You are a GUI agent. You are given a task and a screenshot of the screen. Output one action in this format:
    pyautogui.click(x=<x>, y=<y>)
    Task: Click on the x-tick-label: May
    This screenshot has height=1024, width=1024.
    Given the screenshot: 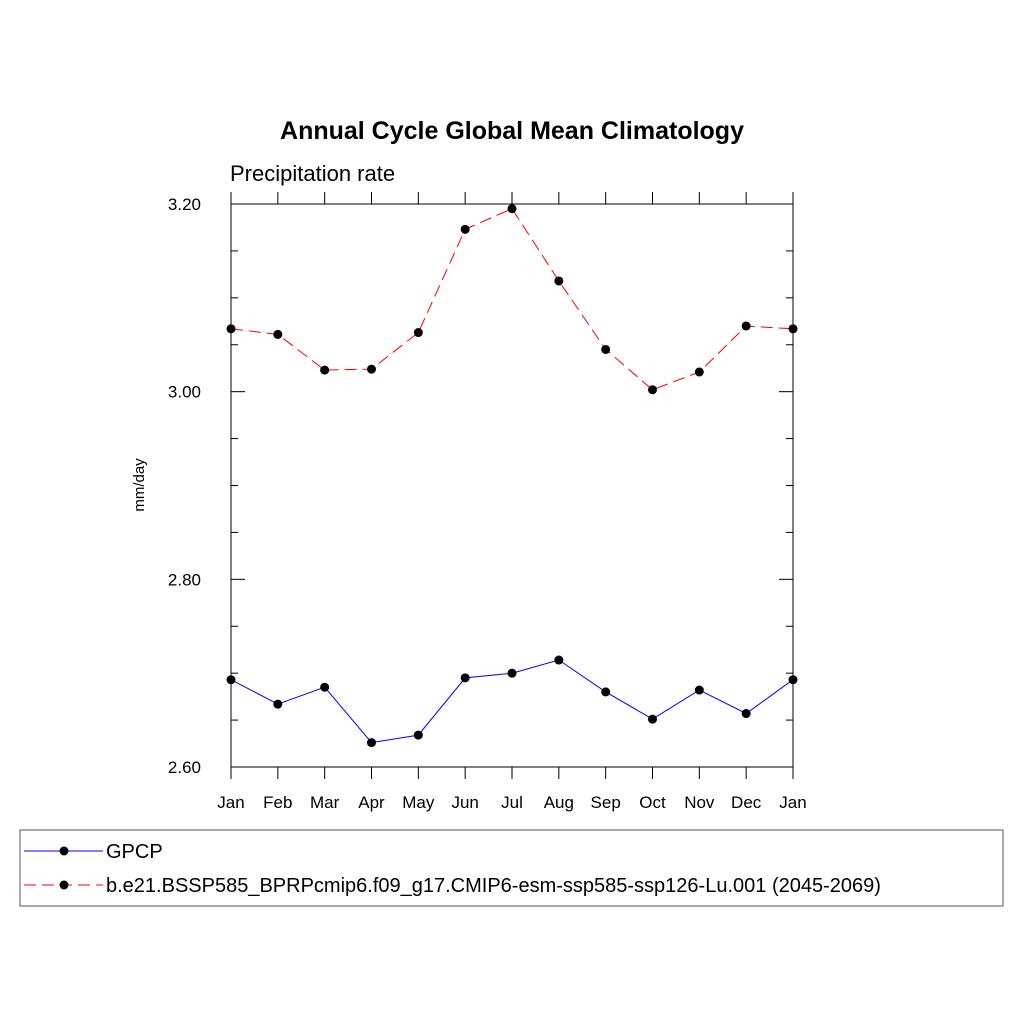 What is the action you would take?
    pyautogui.click(x=418, y=802)
    